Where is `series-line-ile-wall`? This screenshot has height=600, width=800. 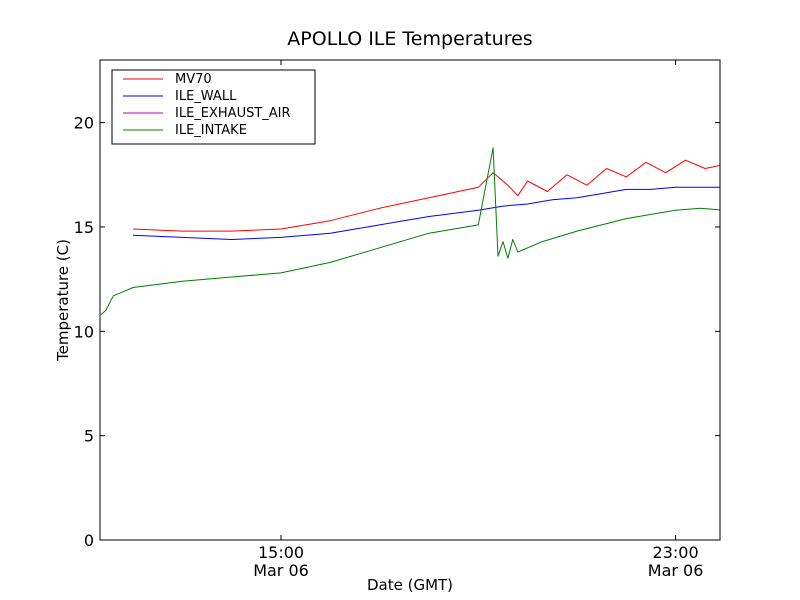 series-line-ile-wall is located at coordinates (426, 213).